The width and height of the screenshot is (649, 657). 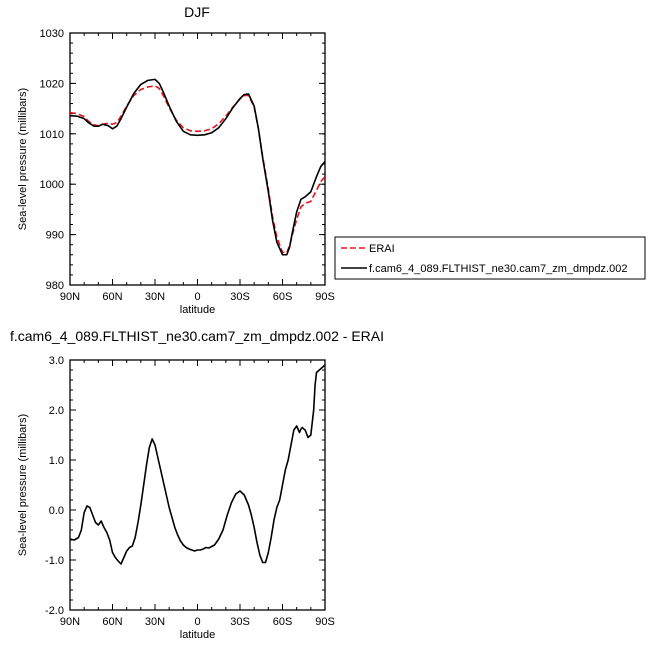 What do you see at coordinates (52, 84) in the screenshot?
I see `y-tick-label: 1020` at bounding box center [52, 84].